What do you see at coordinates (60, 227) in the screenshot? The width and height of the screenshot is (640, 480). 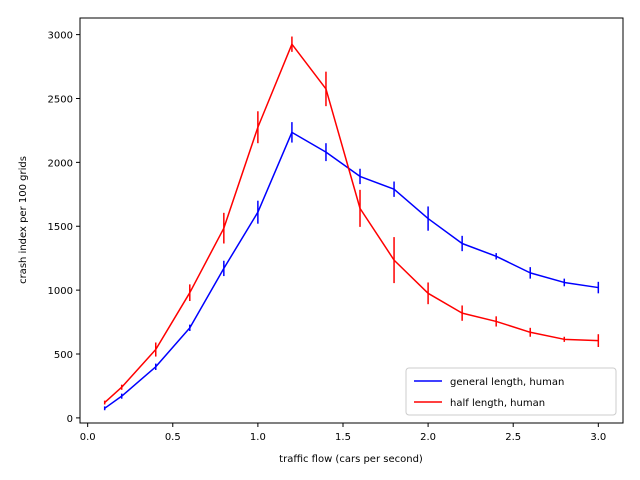 I see `y-tick-label: 1500` at bounding box center [60, 227].